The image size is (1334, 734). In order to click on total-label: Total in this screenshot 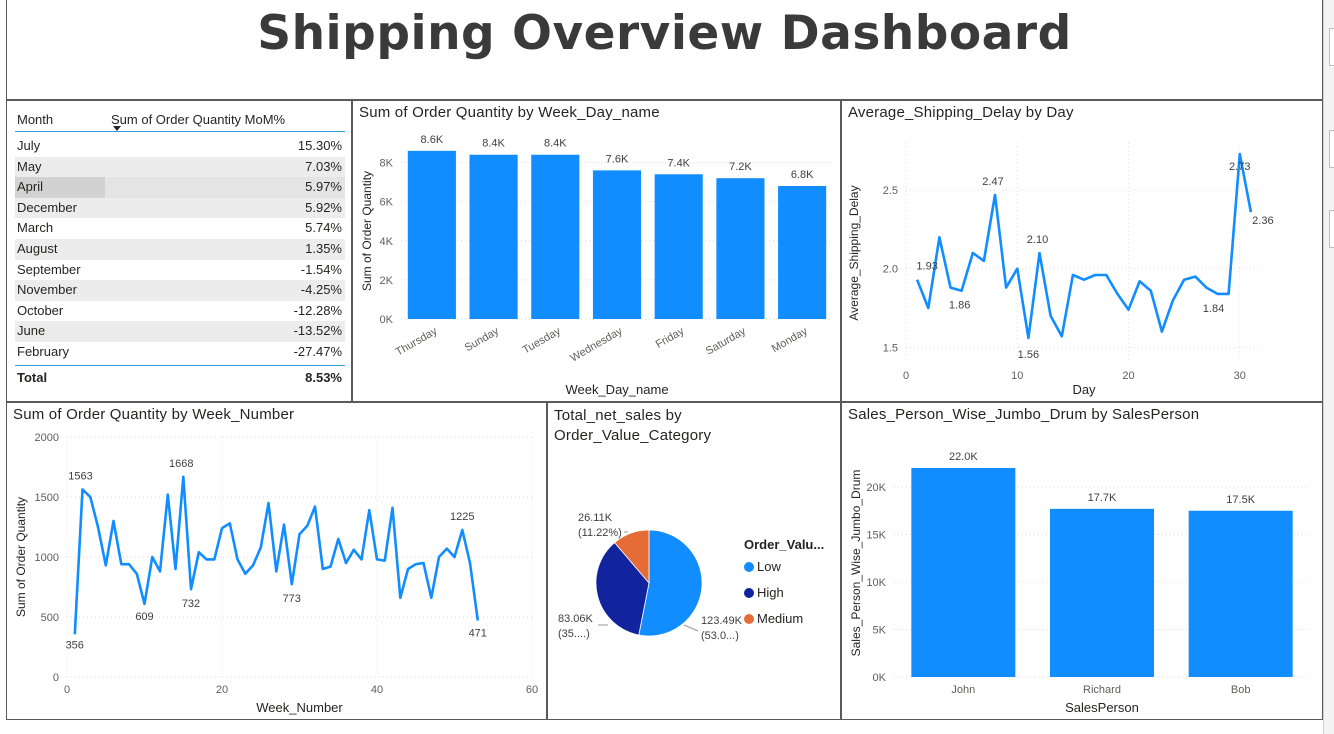, I will do `click(32, 377)`.